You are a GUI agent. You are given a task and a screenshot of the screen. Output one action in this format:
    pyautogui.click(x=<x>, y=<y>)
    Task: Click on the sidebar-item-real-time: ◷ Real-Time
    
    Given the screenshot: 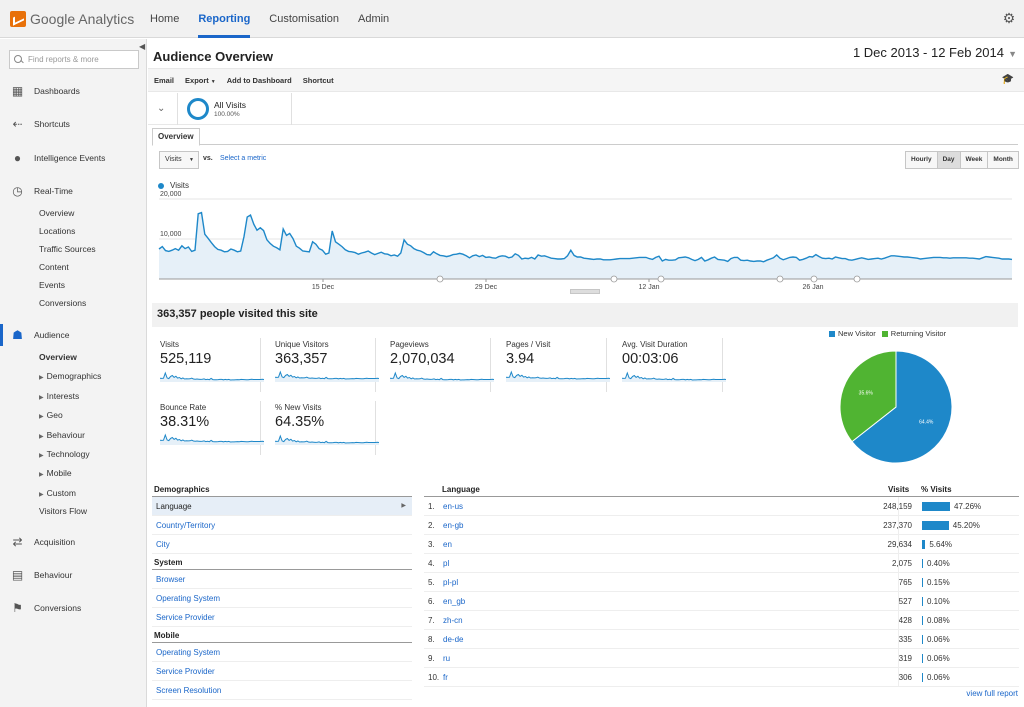 What is the action you would take?
    pyautogui.click(x=42, y=190)
    